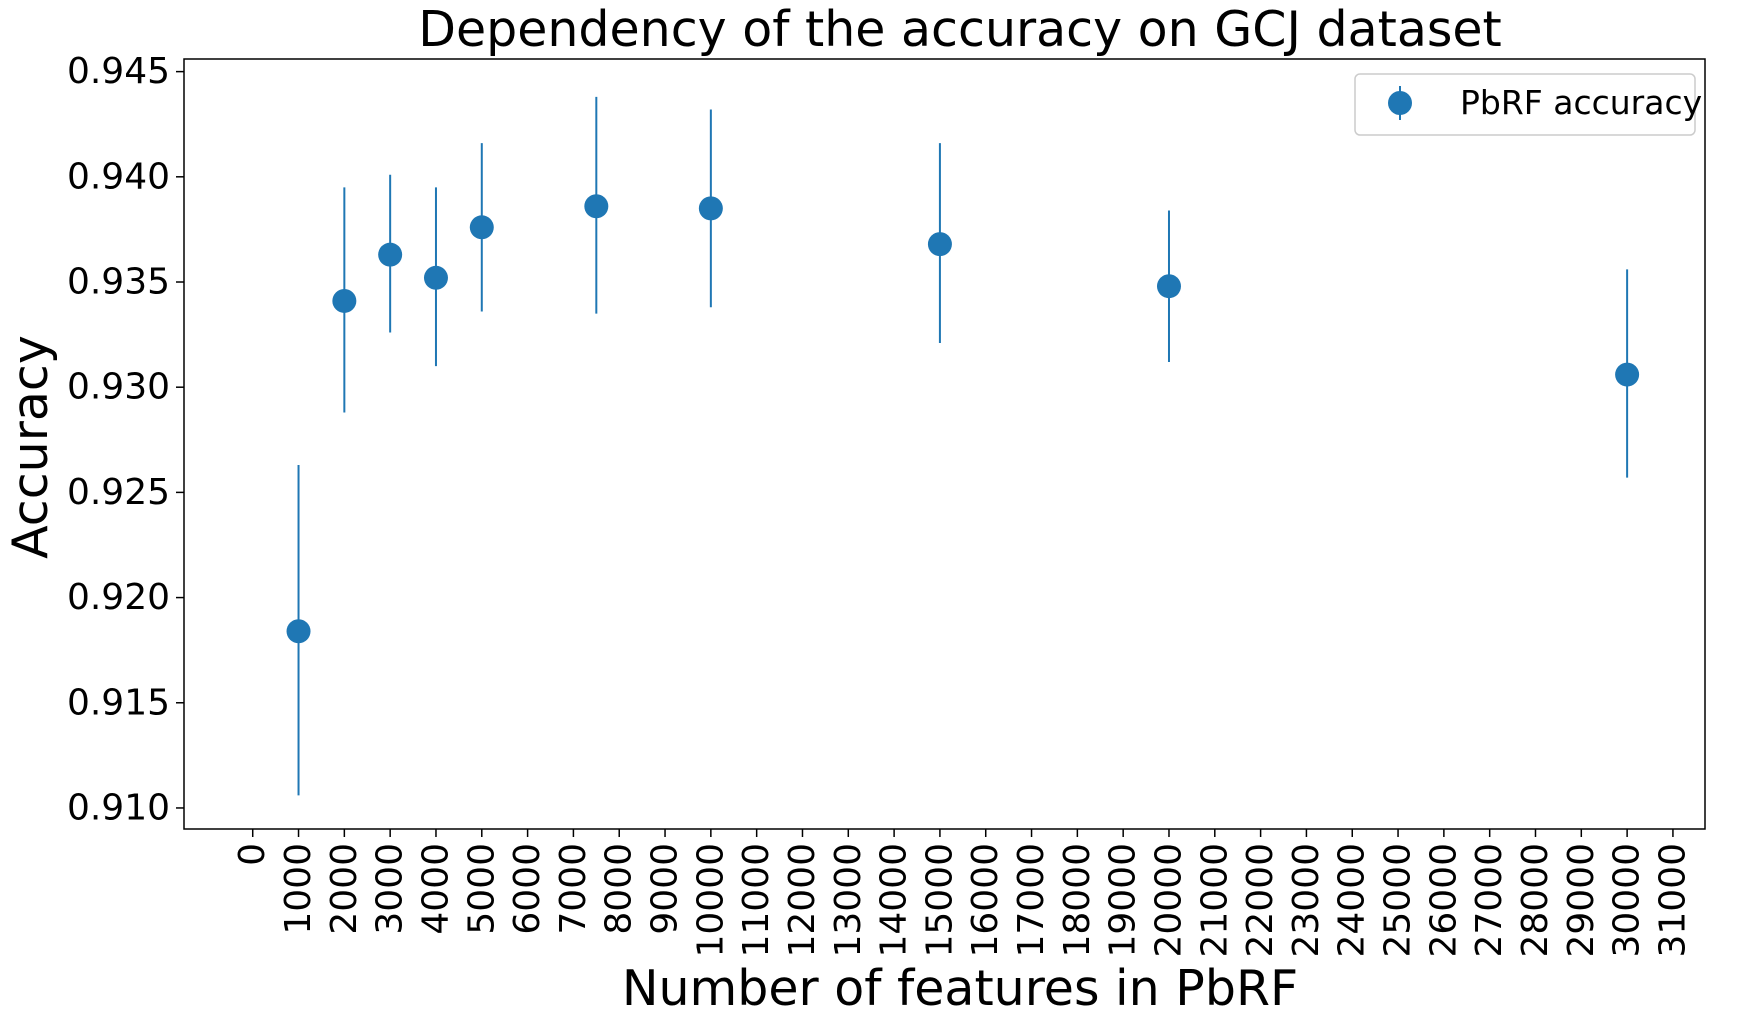  Describe the element at coordinates (939, 900) in the screenshot. I see `x-tick-label: 15000` at that location.